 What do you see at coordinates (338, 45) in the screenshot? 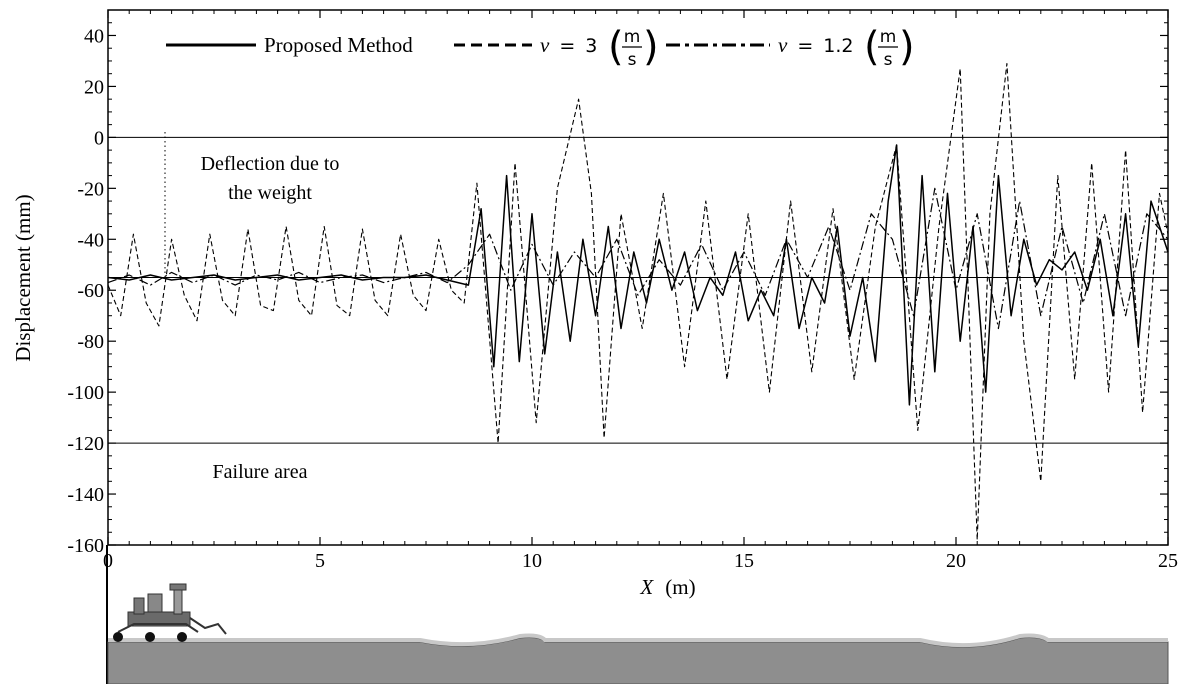
I see `legend-label-proposed: Proposed Method` at bounding box center [338, 45].